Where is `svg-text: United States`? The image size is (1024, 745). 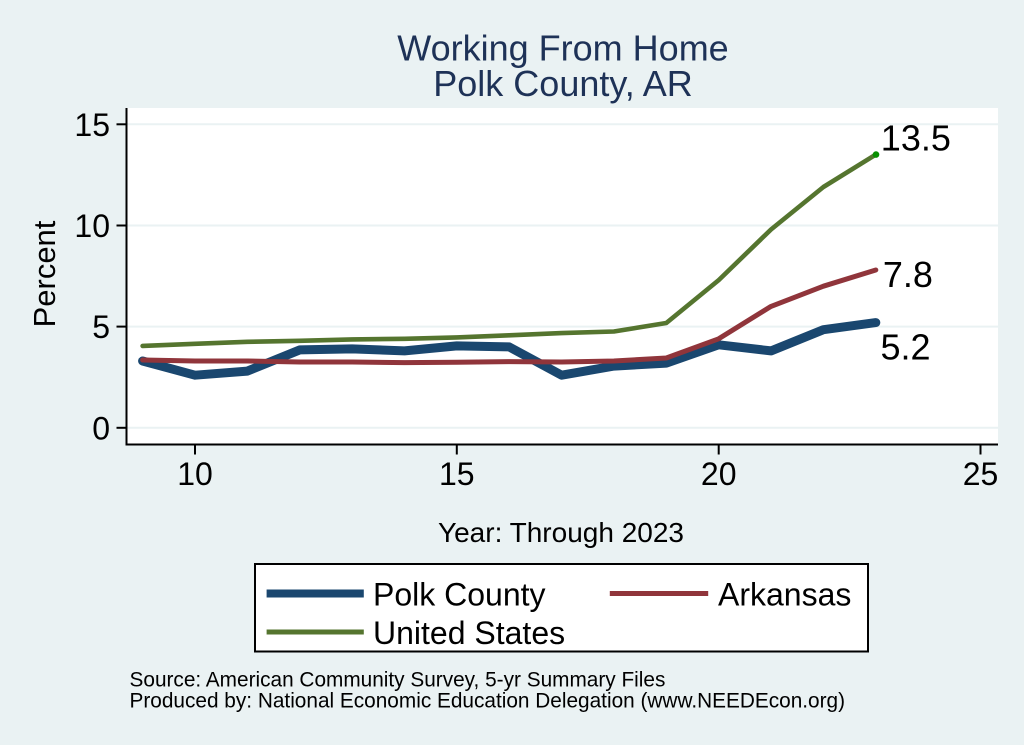
svg-text: United States is located at coordinates (469, 633).